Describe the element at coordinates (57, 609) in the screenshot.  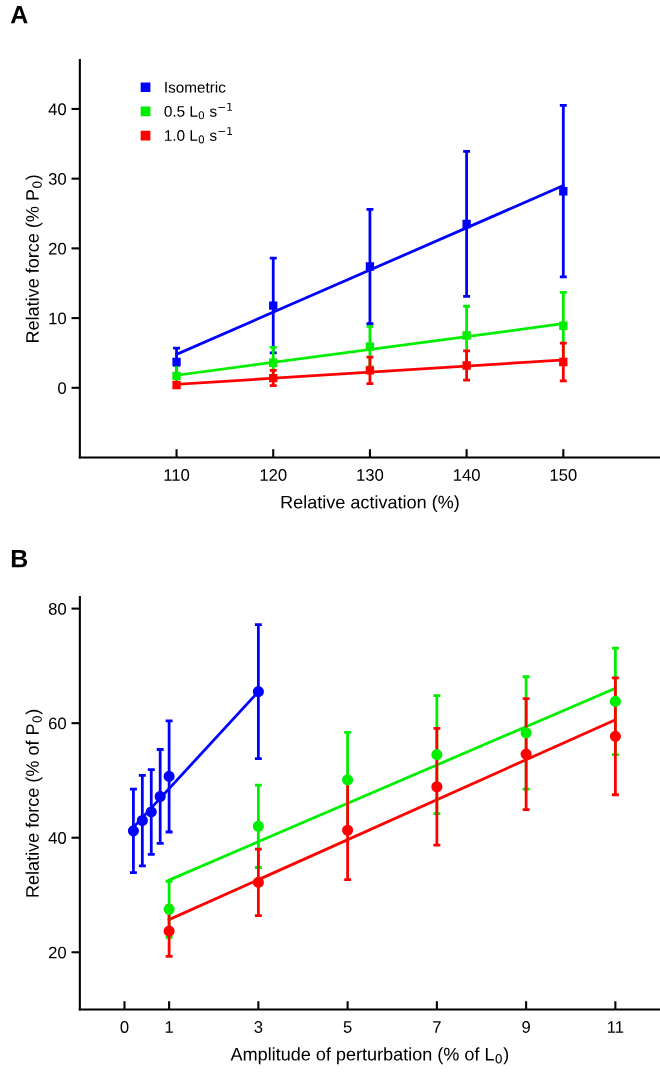
I see `y-tick-label: 80` at that location.